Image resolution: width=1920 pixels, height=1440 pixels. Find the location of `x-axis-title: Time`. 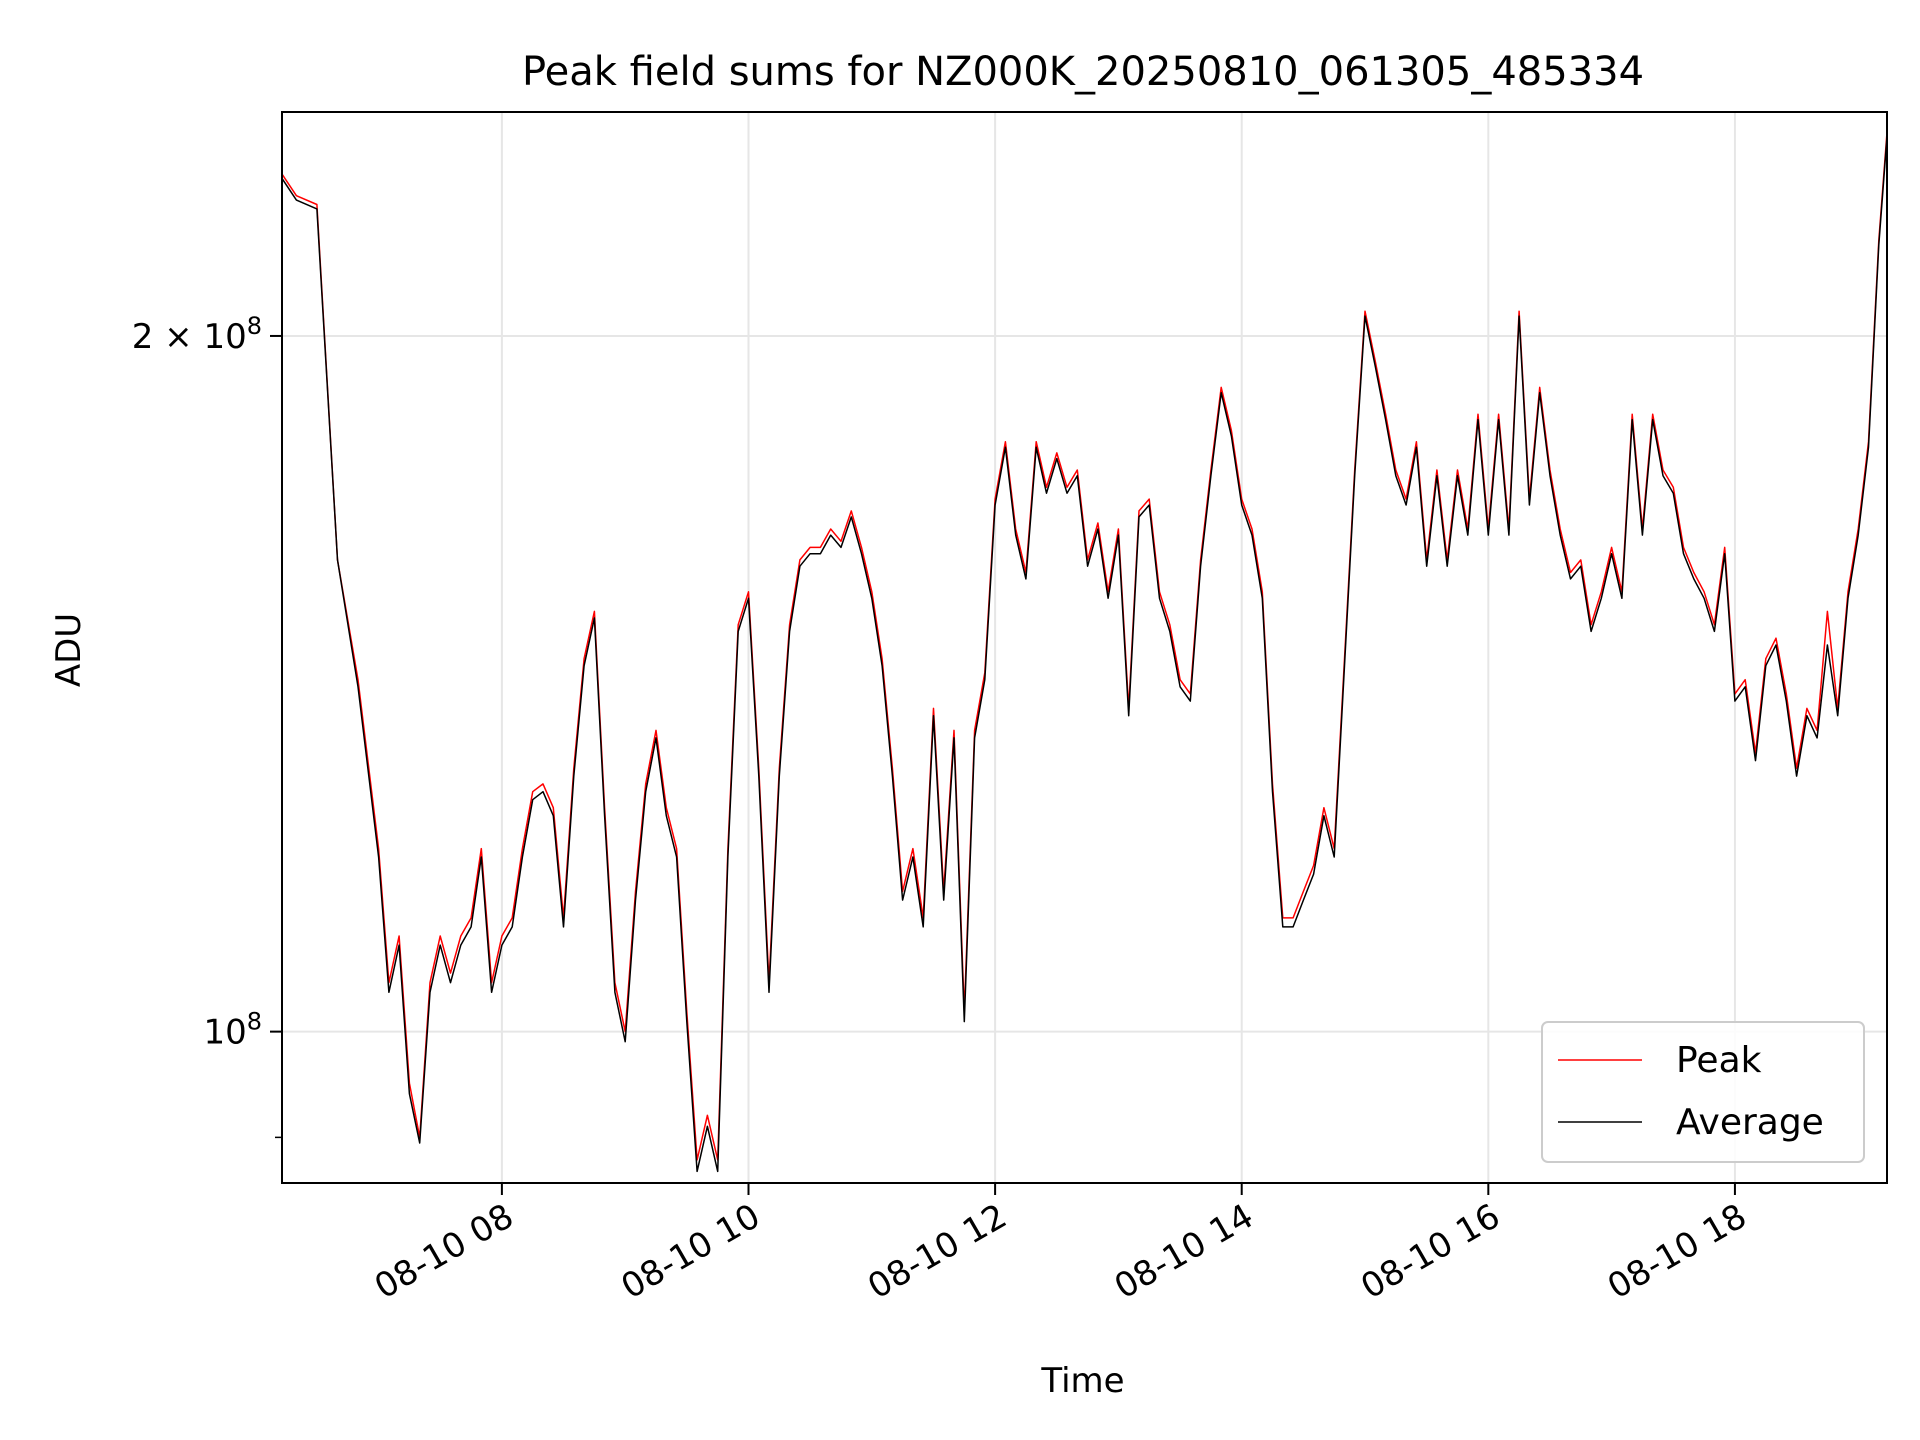

x-axis-title: Time is located at coordinates (1082, 1381).